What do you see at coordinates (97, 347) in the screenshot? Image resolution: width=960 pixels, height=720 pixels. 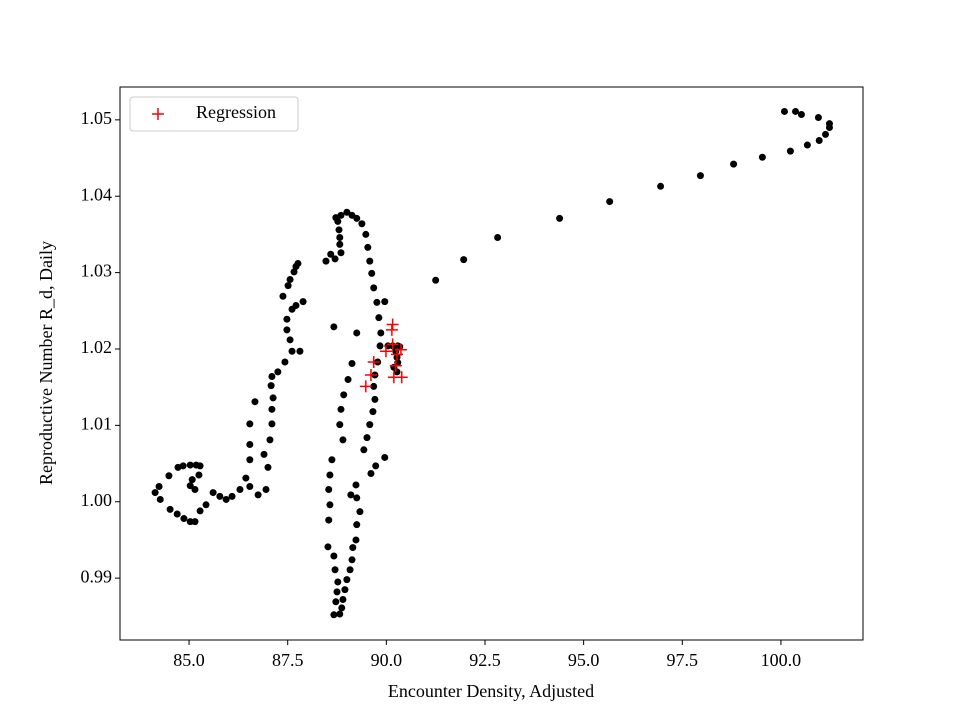 I see `y-tick-label: 1.02` at bounding box center [97, 347].